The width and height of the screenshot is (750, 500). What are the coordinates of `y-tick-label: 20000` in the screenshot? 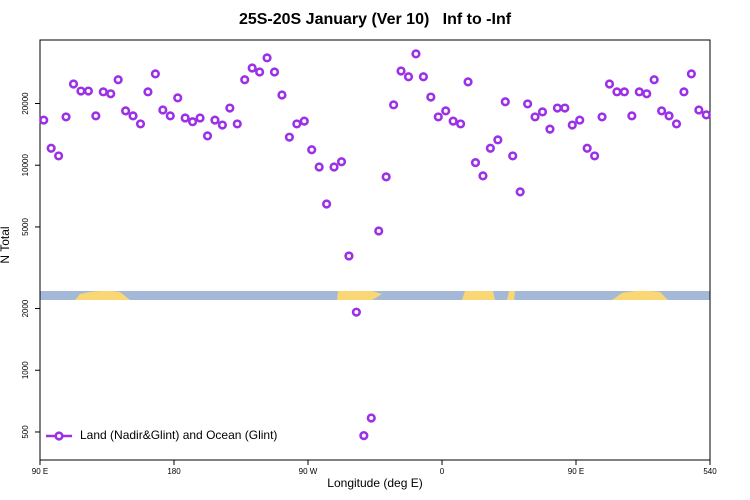 It's located at (25, 103).